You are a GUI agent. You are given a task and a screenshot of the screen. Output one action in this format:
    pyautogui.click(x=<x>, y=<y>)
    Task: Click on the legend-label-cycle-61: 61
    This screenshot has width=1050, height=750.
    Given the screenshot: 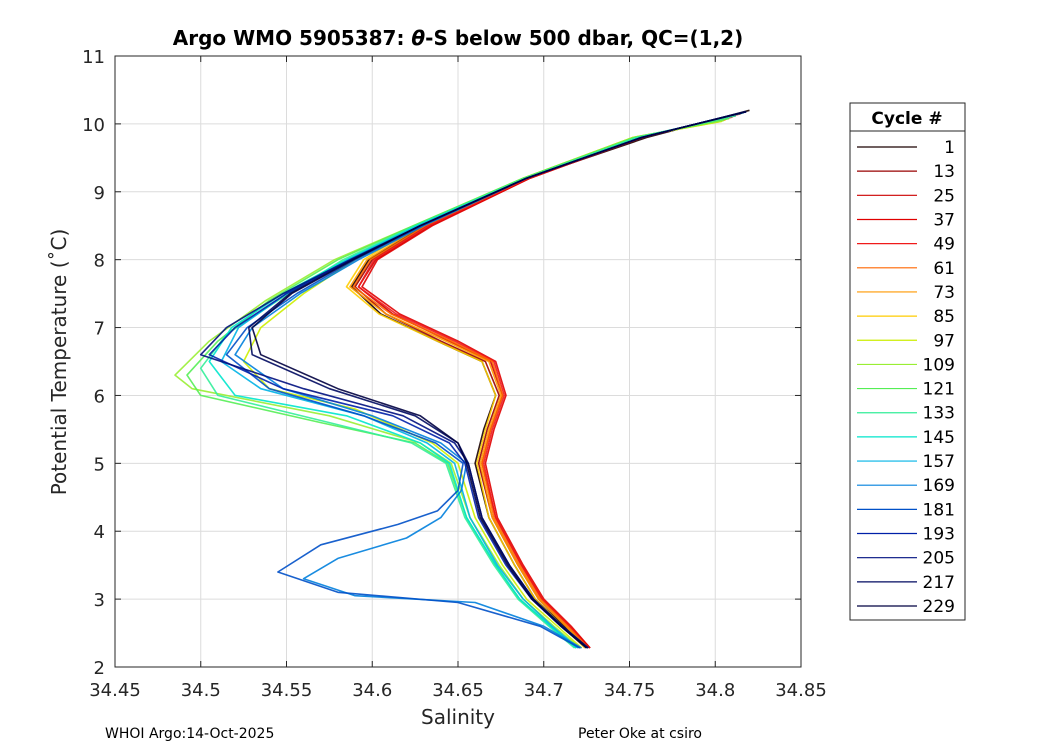 What is the action you would take?
    pyautogui.click(x=944, y=269)
    